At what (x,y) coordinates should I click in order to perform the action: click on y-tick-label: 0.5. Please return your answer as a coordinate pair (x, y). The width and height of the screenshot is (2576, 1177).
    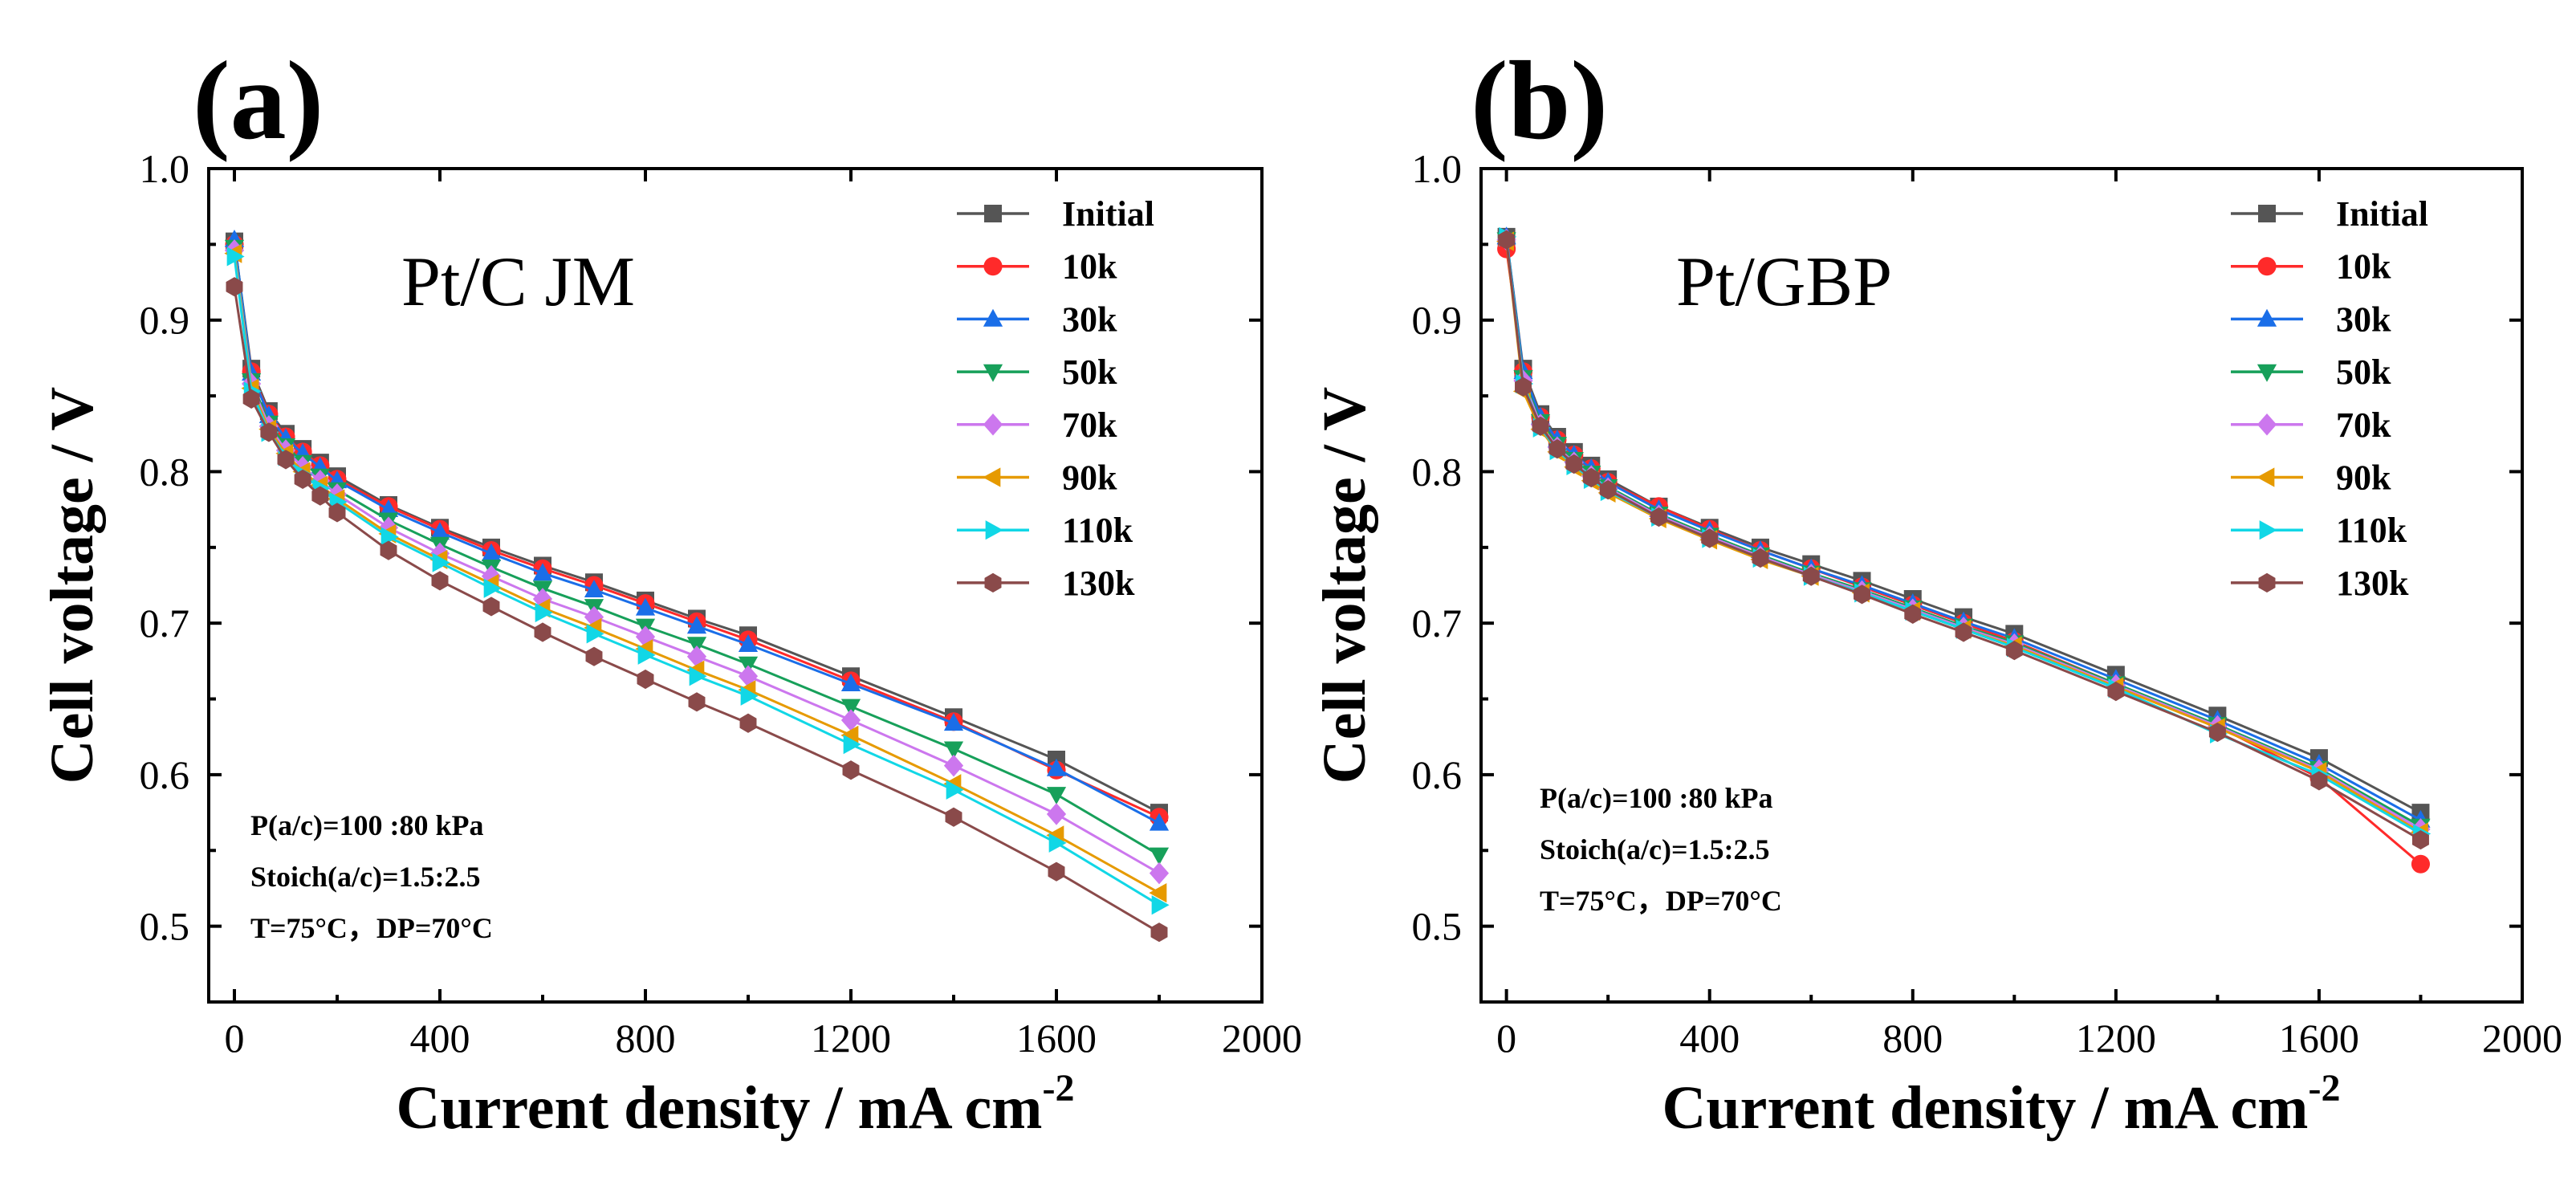
    Looking at the image, I should click on (165, 926).